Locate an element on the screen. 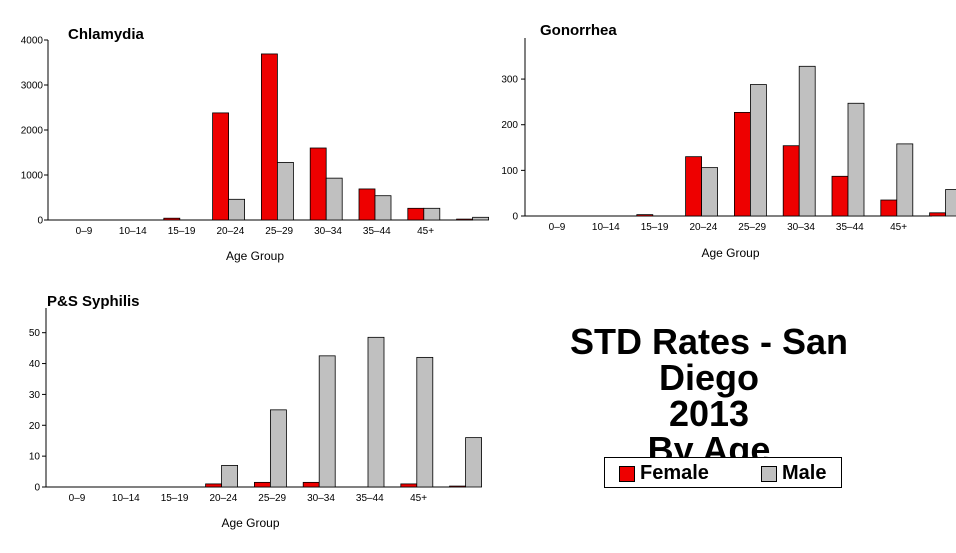  y-tick-label: 300 is located at coordinates (509, 80).